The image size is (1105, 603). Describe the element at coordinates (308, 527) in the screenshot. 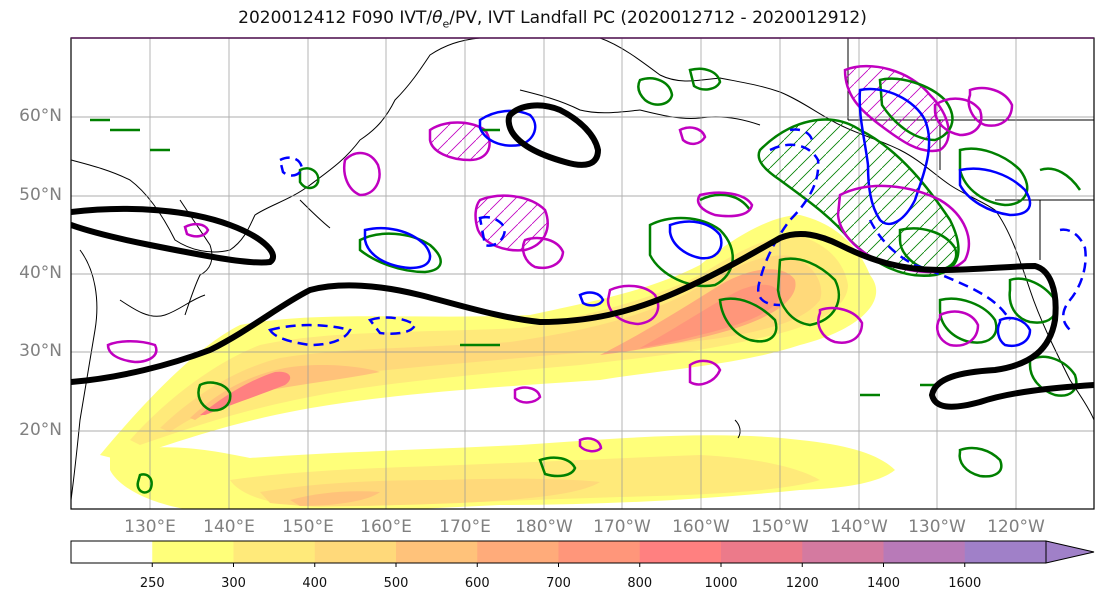

I see `lon-label: 150°E` at that location.